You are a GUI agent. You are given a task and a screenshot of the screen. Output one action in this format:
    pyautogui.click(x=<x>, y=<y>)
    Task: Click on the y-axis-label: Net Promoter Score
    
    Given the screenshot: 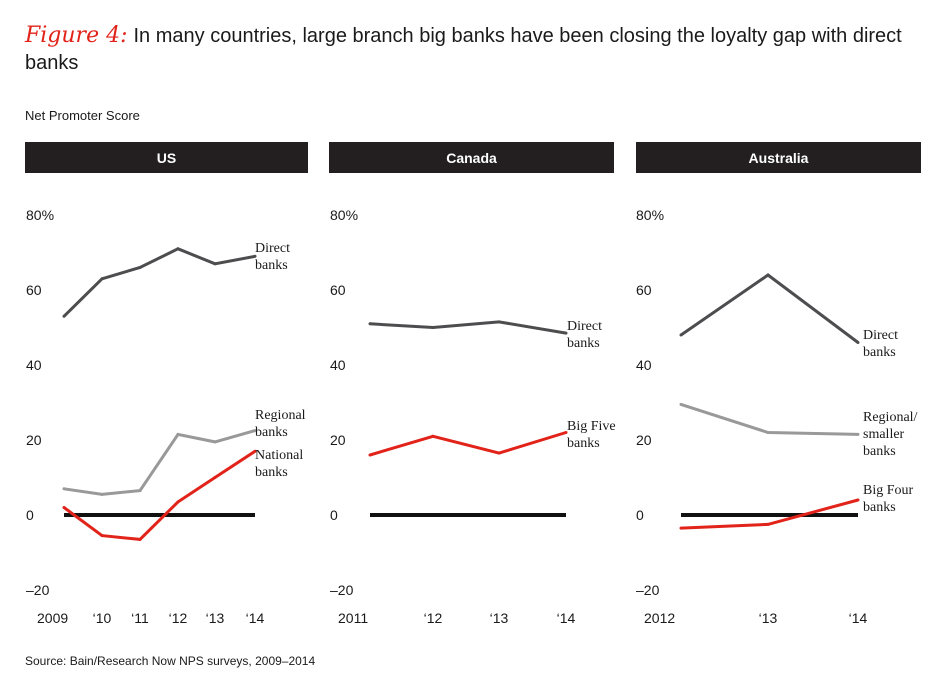 What is the action you would take?
    pyautogui.click(x=82, y=115)
    